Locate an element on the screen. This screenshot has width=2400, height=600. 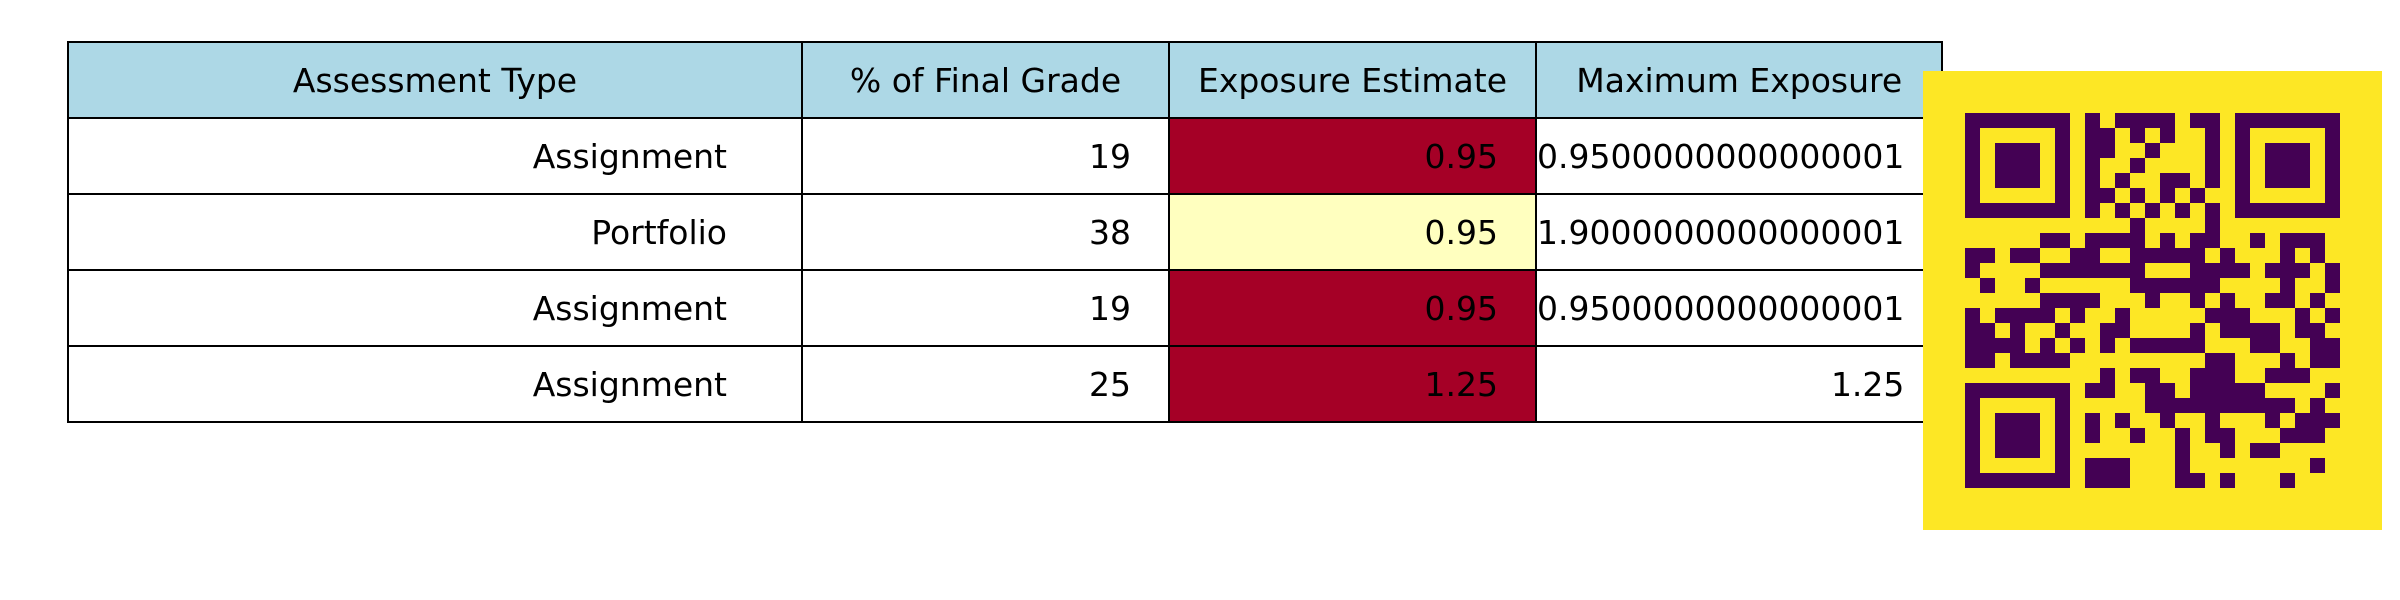
cell-text: 0.9500000000000001 is located at coordinates (1721, 308).